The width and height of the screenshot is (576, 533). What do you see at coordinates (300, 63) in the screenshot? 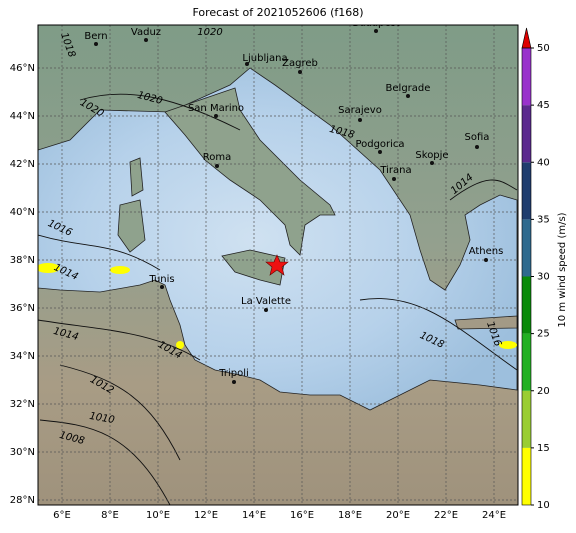
I see `city-label: Zagreb` at bounding box center [300, 63].